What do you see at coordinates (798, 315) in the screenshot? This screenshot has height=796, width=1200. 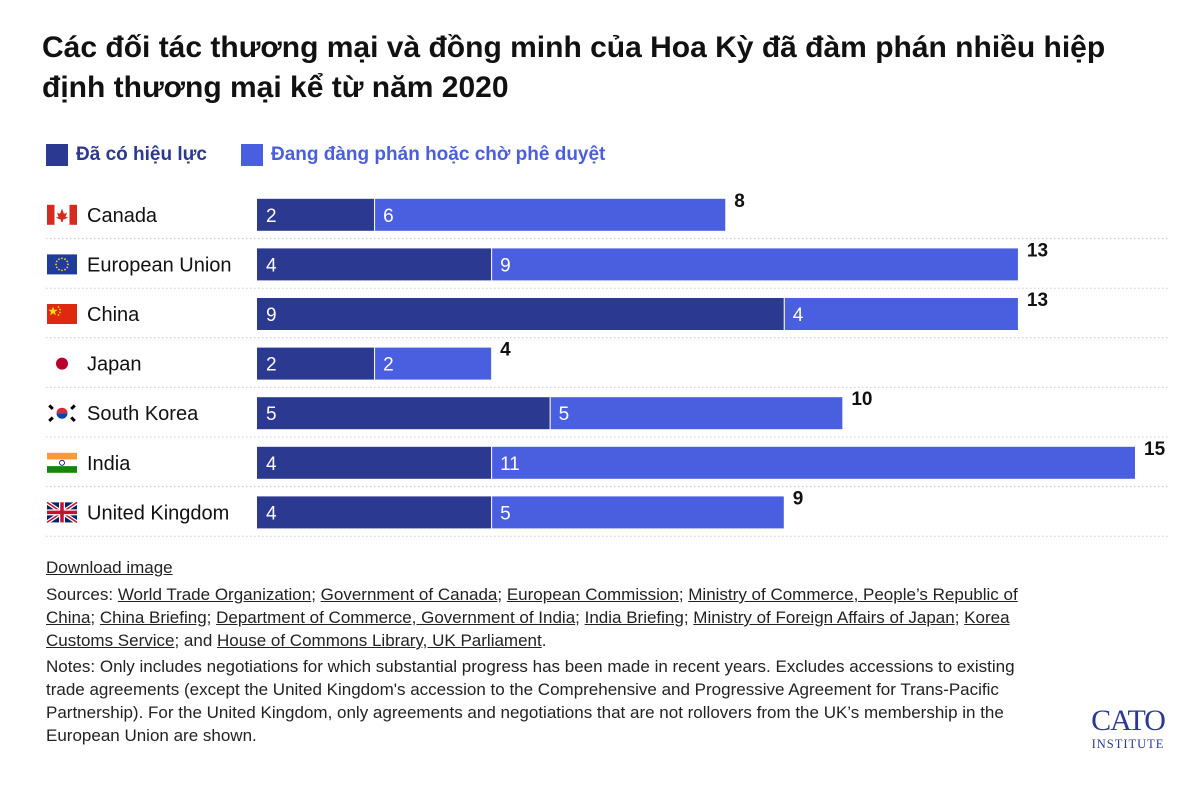 I see `data-label-pending: 4` at bounding box center [798, 315].